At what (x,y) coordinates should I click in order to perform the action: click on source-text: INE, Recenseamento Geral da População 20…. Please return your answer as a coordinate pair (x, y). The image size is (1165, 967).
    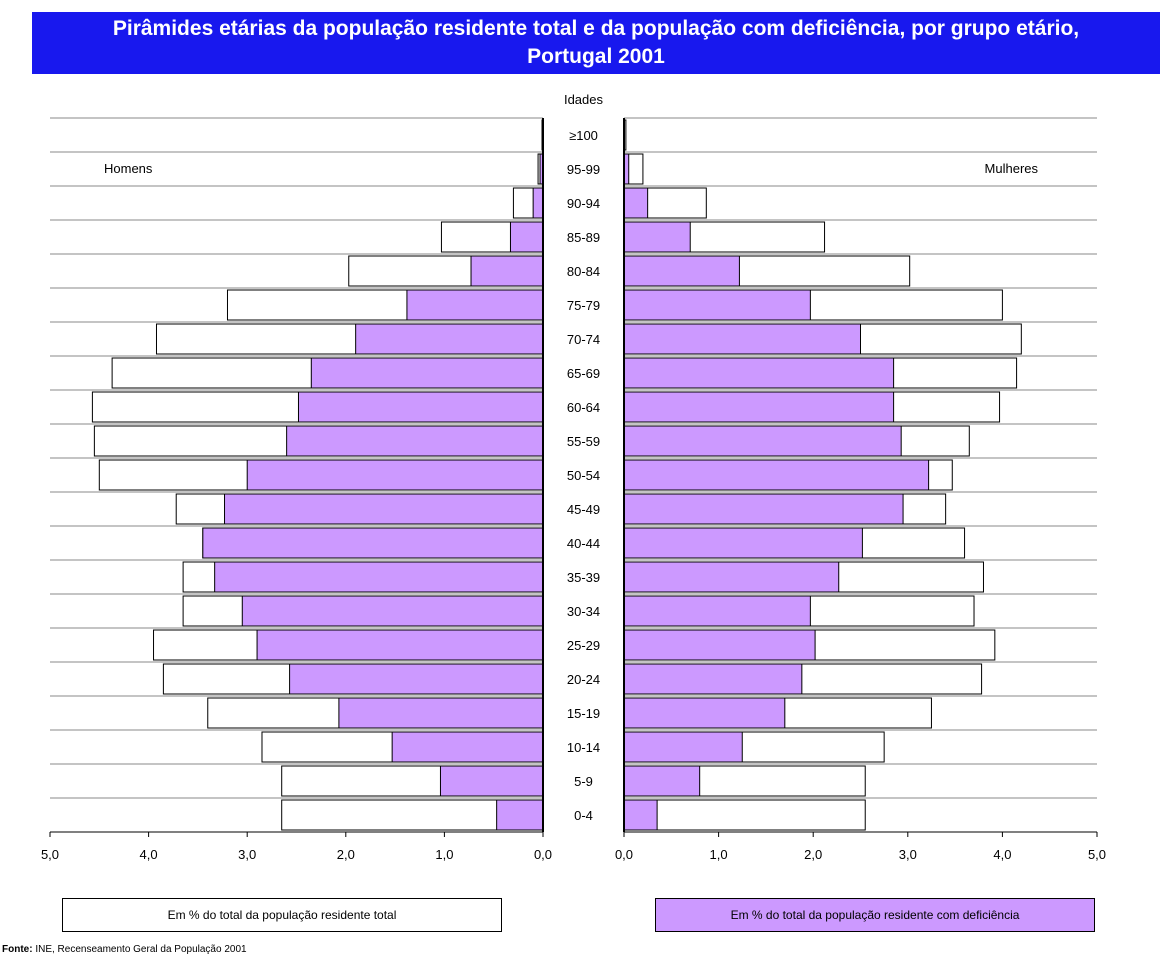
    Looking at the image, I should click on (139, 949).